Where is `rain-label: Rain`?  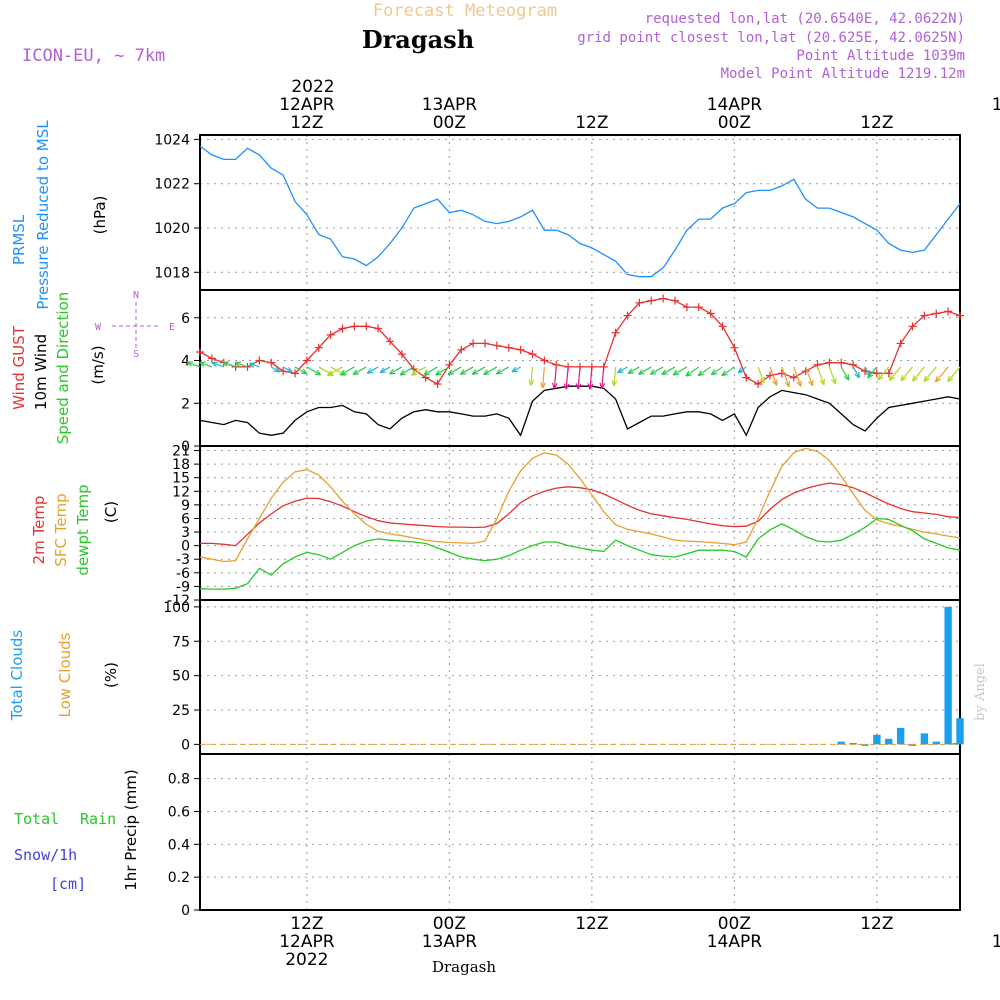 rain-label: Rain is located at coordinates (98, 819).